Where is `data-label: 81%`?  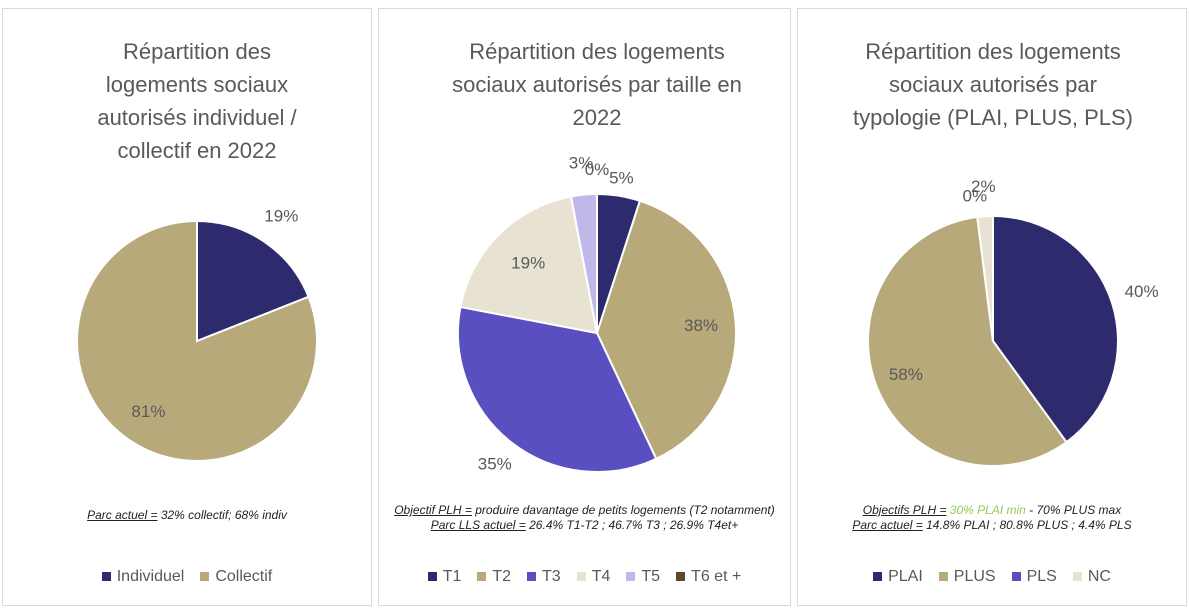
data-label: 81% is located at coordinates (148, 411).